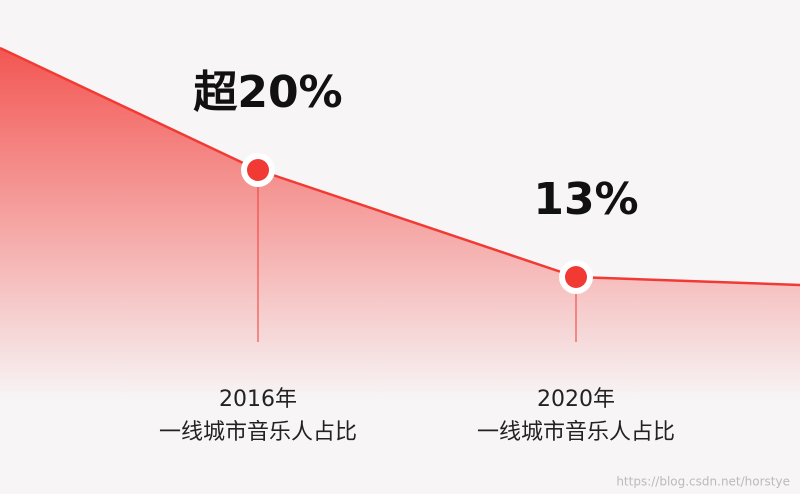 The width and height of the screenshot is (800, 494). Describe the element at coordinates (258, 399) in the screenshot. I see `category-label: 2016年` at that location.